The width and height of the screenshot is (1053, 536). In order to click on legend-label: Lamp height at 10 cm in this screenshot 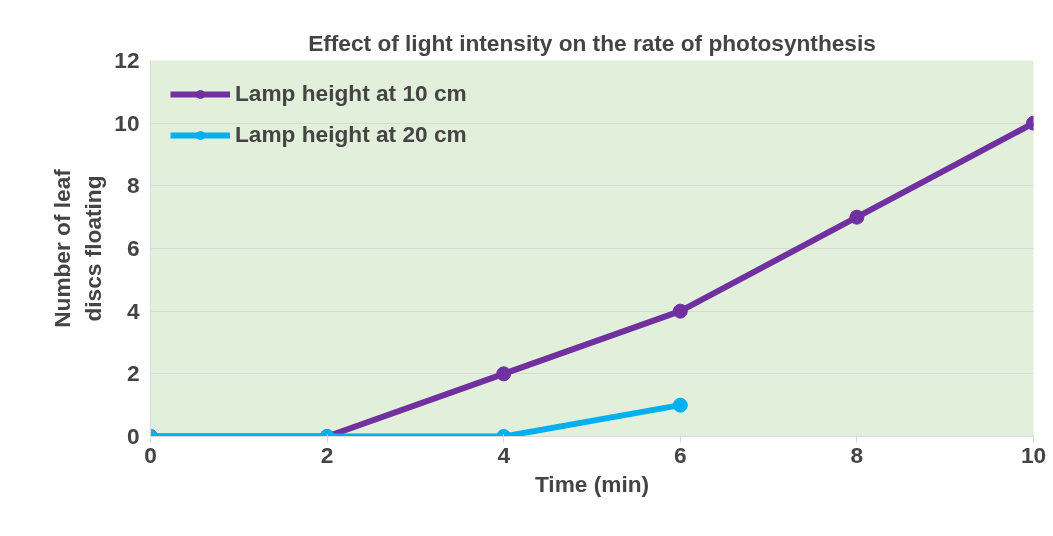, I will do `click(351, 93)`.